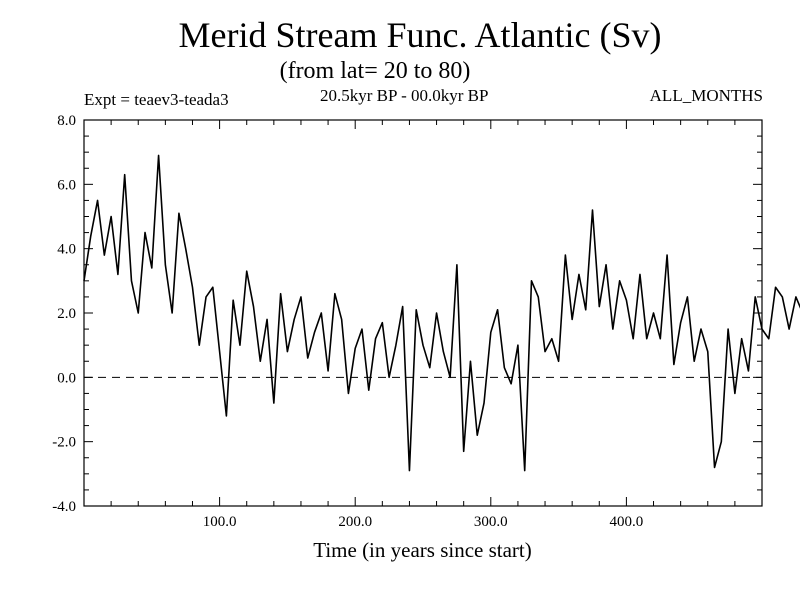 This screenshot has height=600, width=800. What do you see at coordinates (66, 314) in the screenshot?
I see `y-tick-label: 2.0` at bounding box center [66, 314].